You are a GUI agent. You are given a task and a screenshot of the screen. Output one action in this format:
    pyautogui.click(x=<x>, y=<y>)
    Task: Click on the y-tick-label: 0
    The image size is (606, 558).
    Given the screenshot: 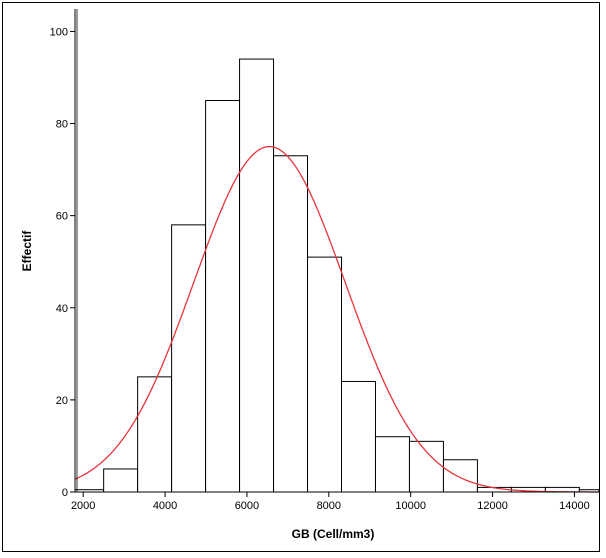 What is the action you would take?
    pyautogui.click(x=65, y=493)
    